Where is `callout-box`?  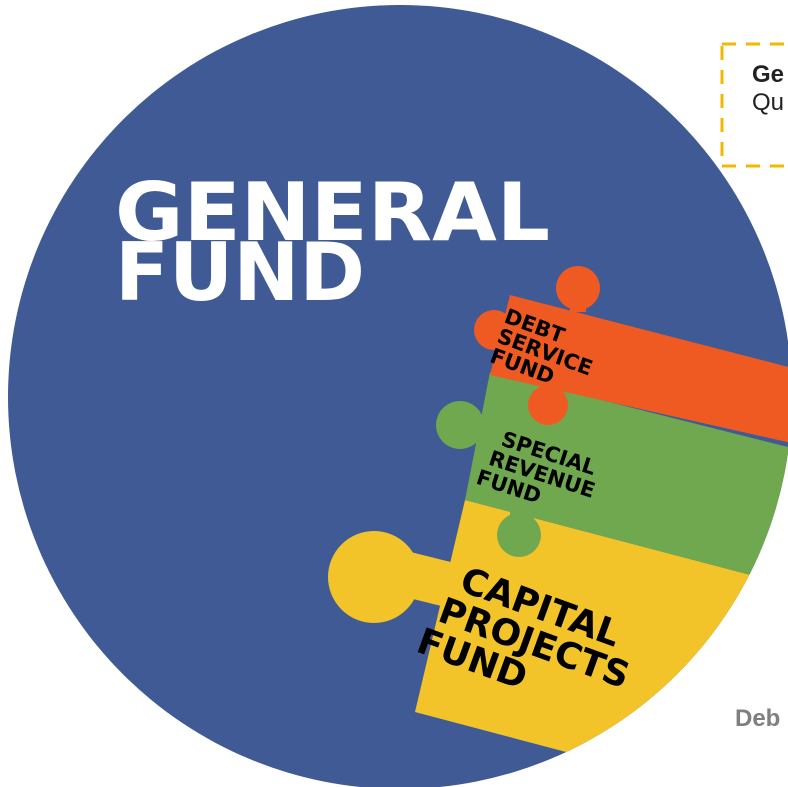 callout-box is located at coordinates (754, 105).